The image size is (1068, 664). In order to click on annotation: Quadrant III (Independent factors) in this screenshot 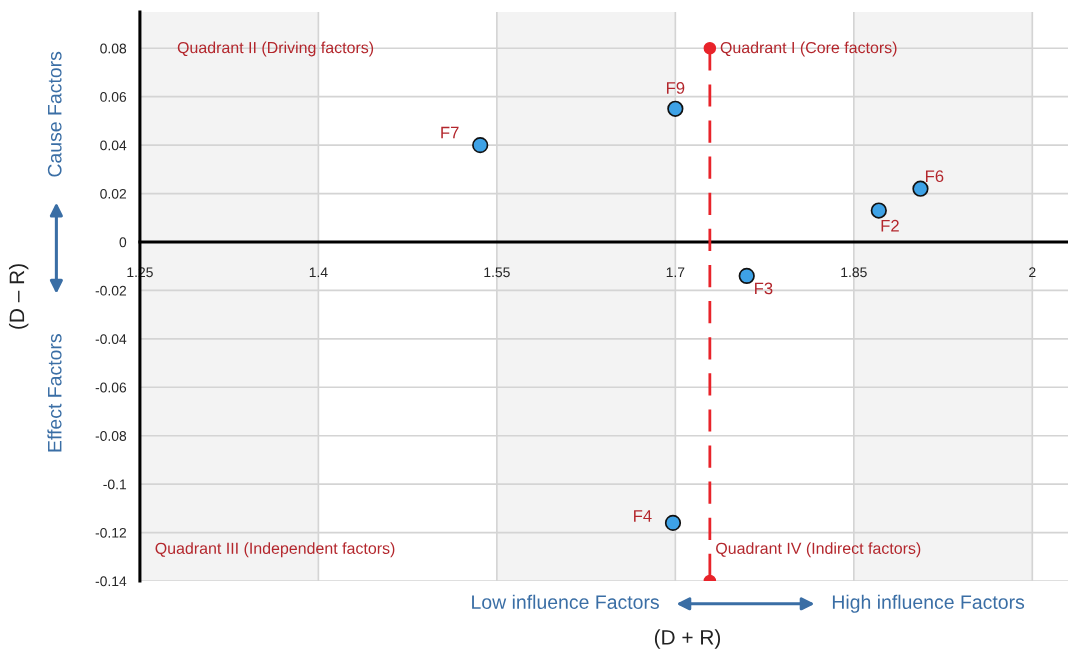, I will do `click(275, 550)`.